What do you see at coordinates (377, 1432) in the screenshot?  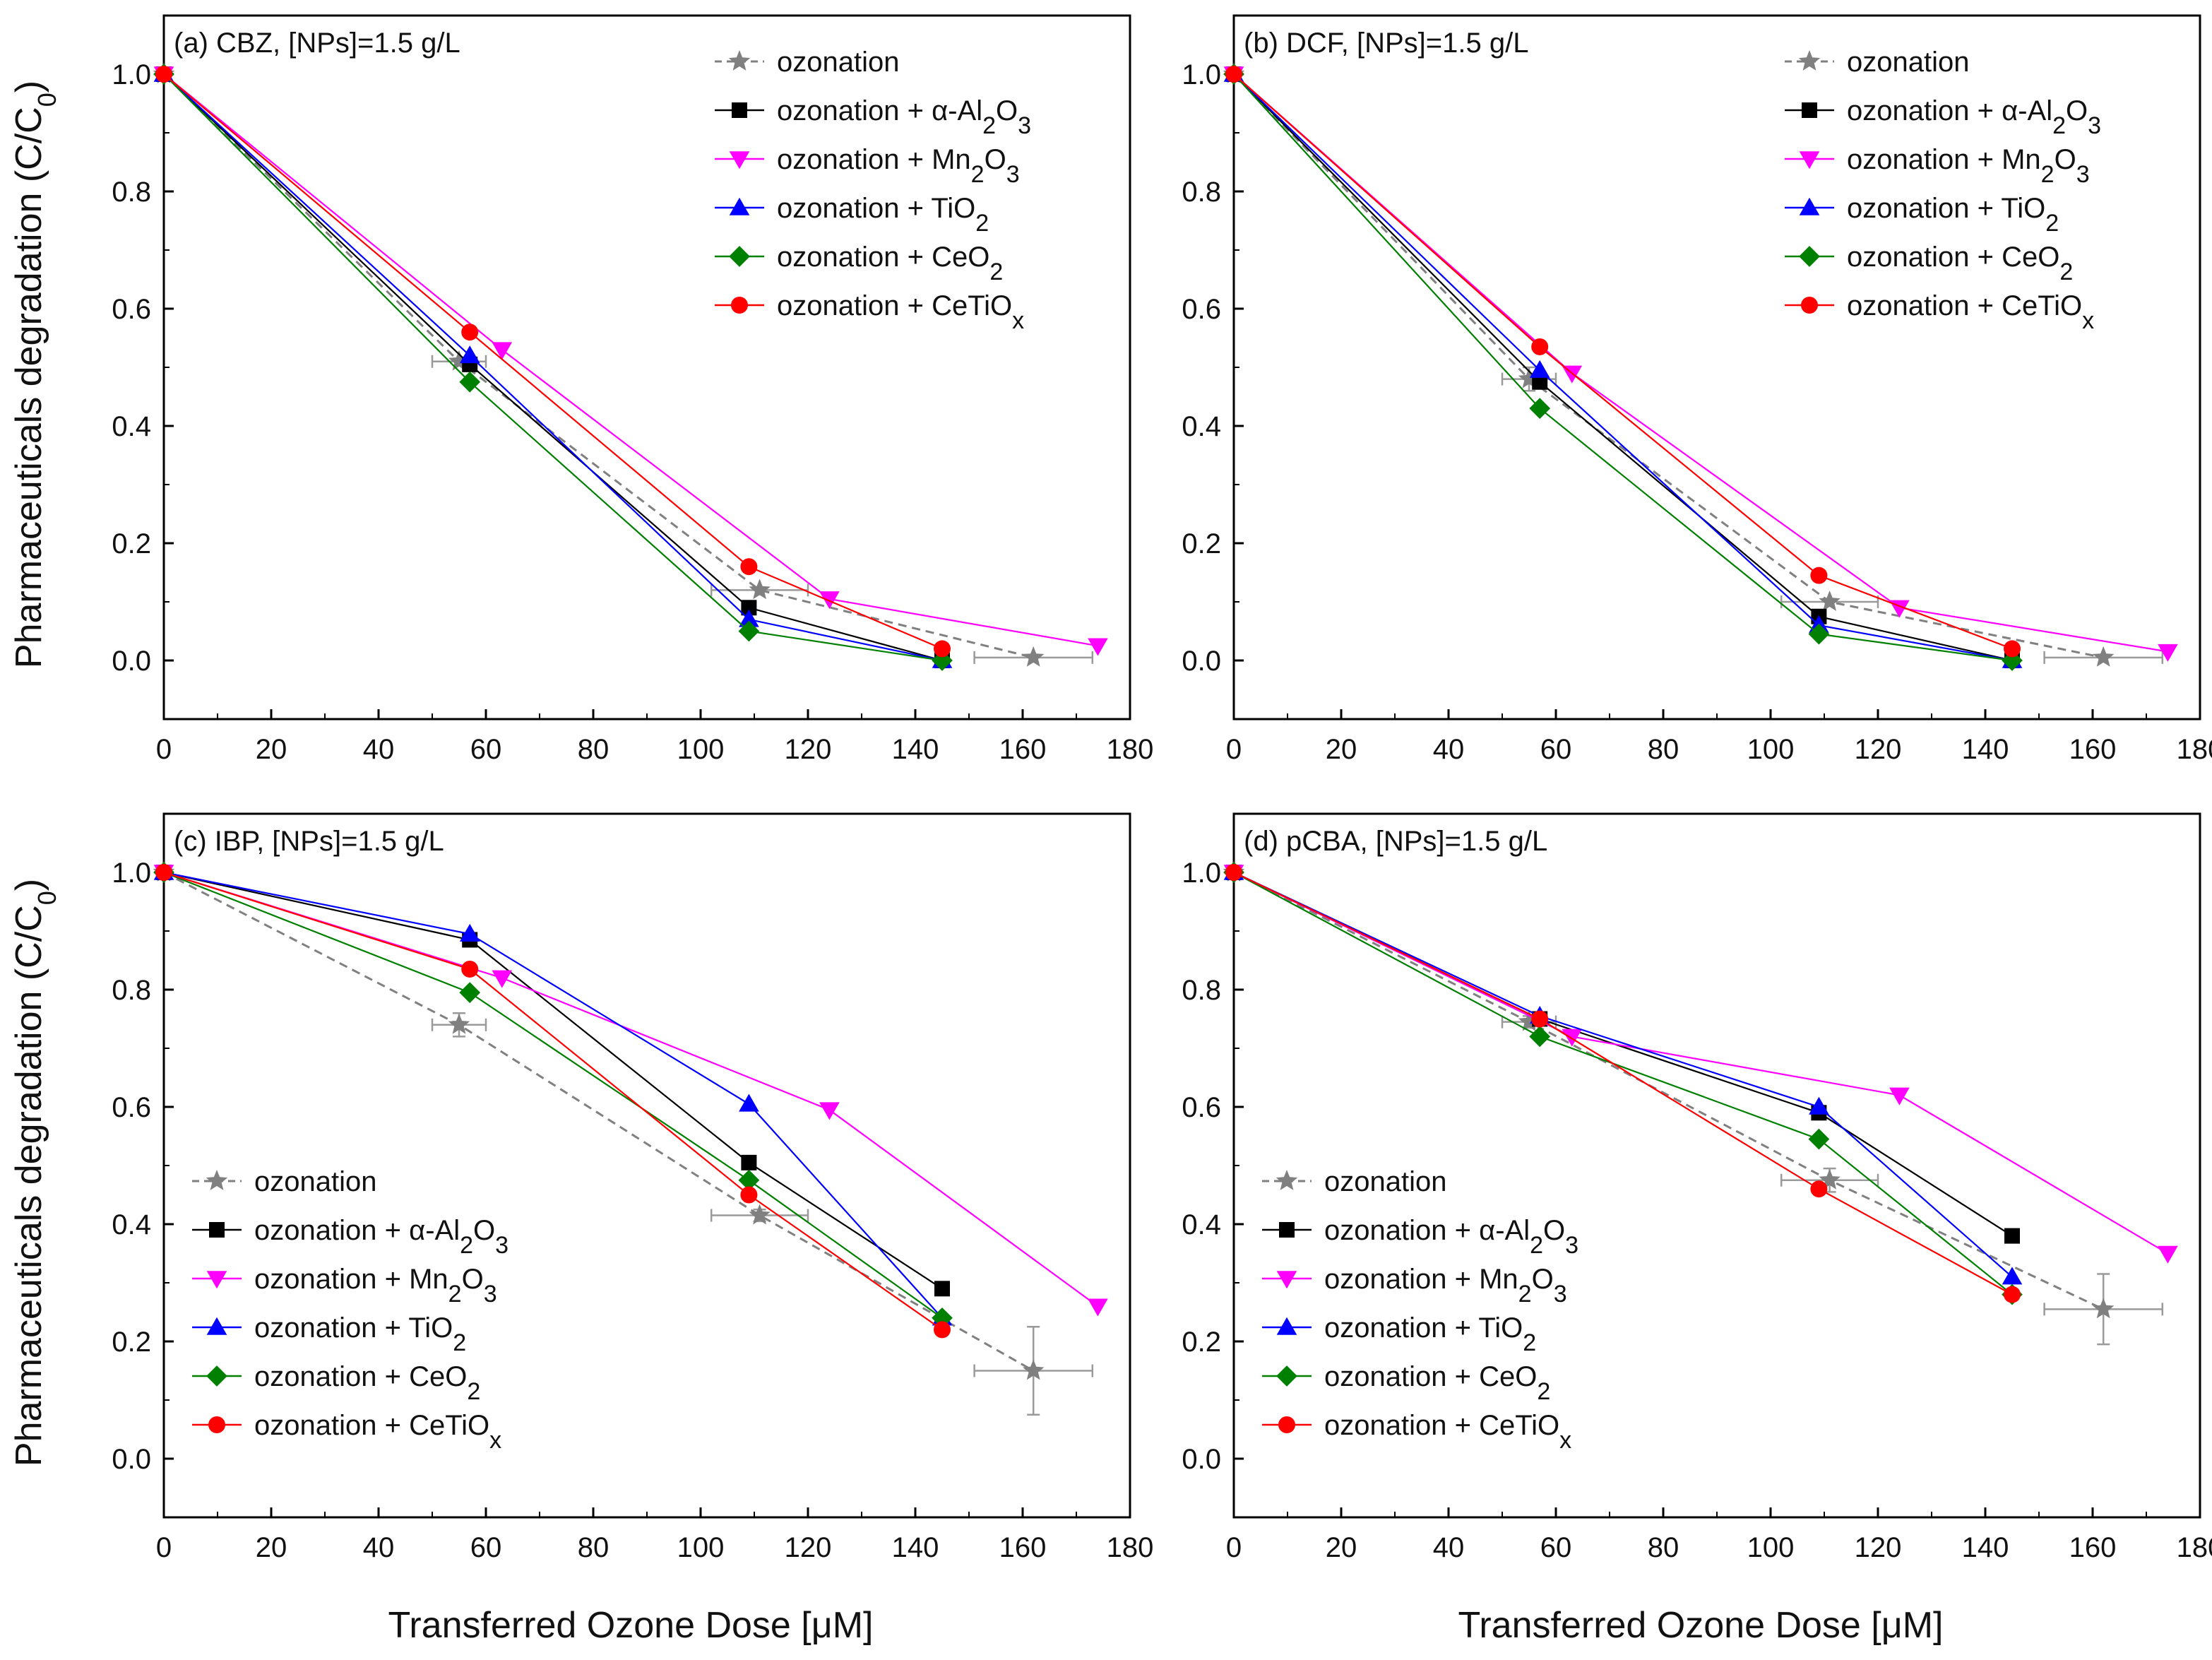 I see `legend-label: ozonation + CeTiOx` at bounding box center [377, 1432].